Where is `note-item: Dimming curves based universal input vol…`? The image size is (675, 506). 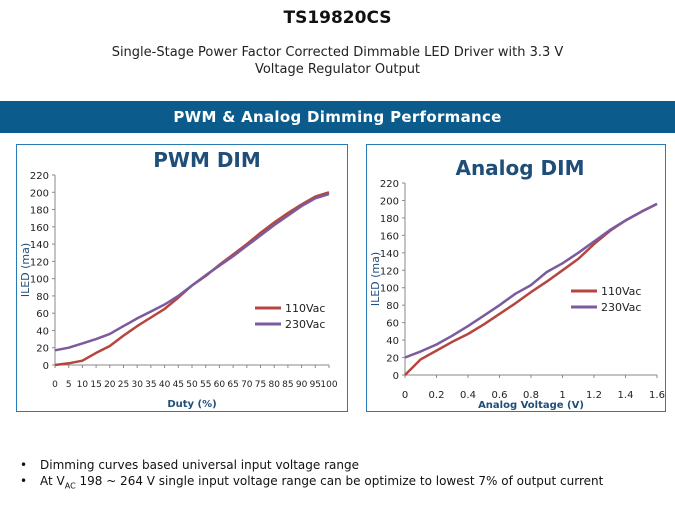
note-item: Dimming curves based universal input vol… is located at coordinates (311, 465).